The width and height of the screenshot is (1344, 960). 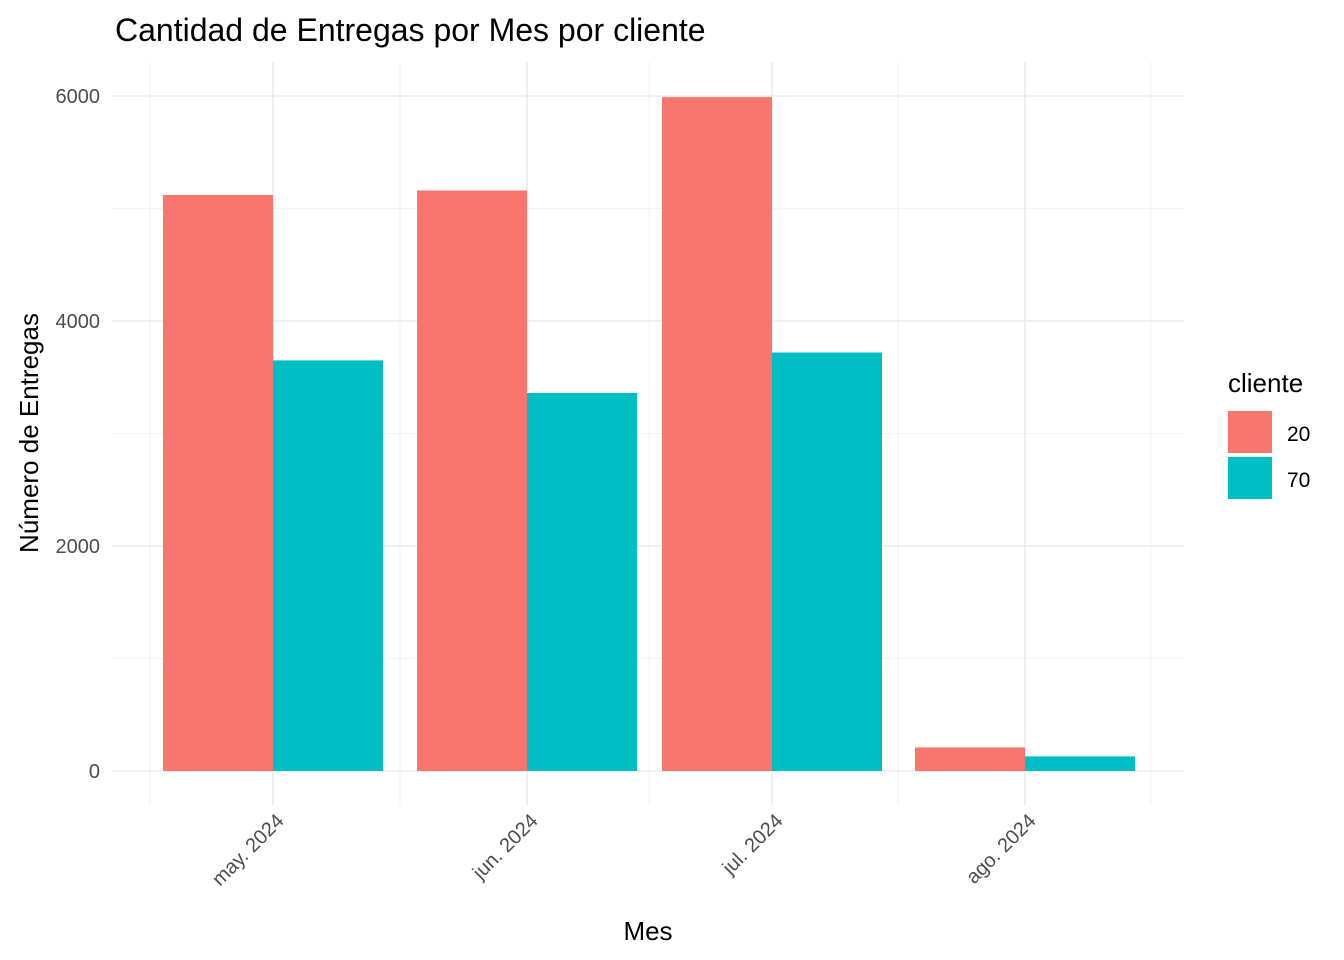 I want to click on x-tick-label: may. 2024, so click(x=248, y=850).